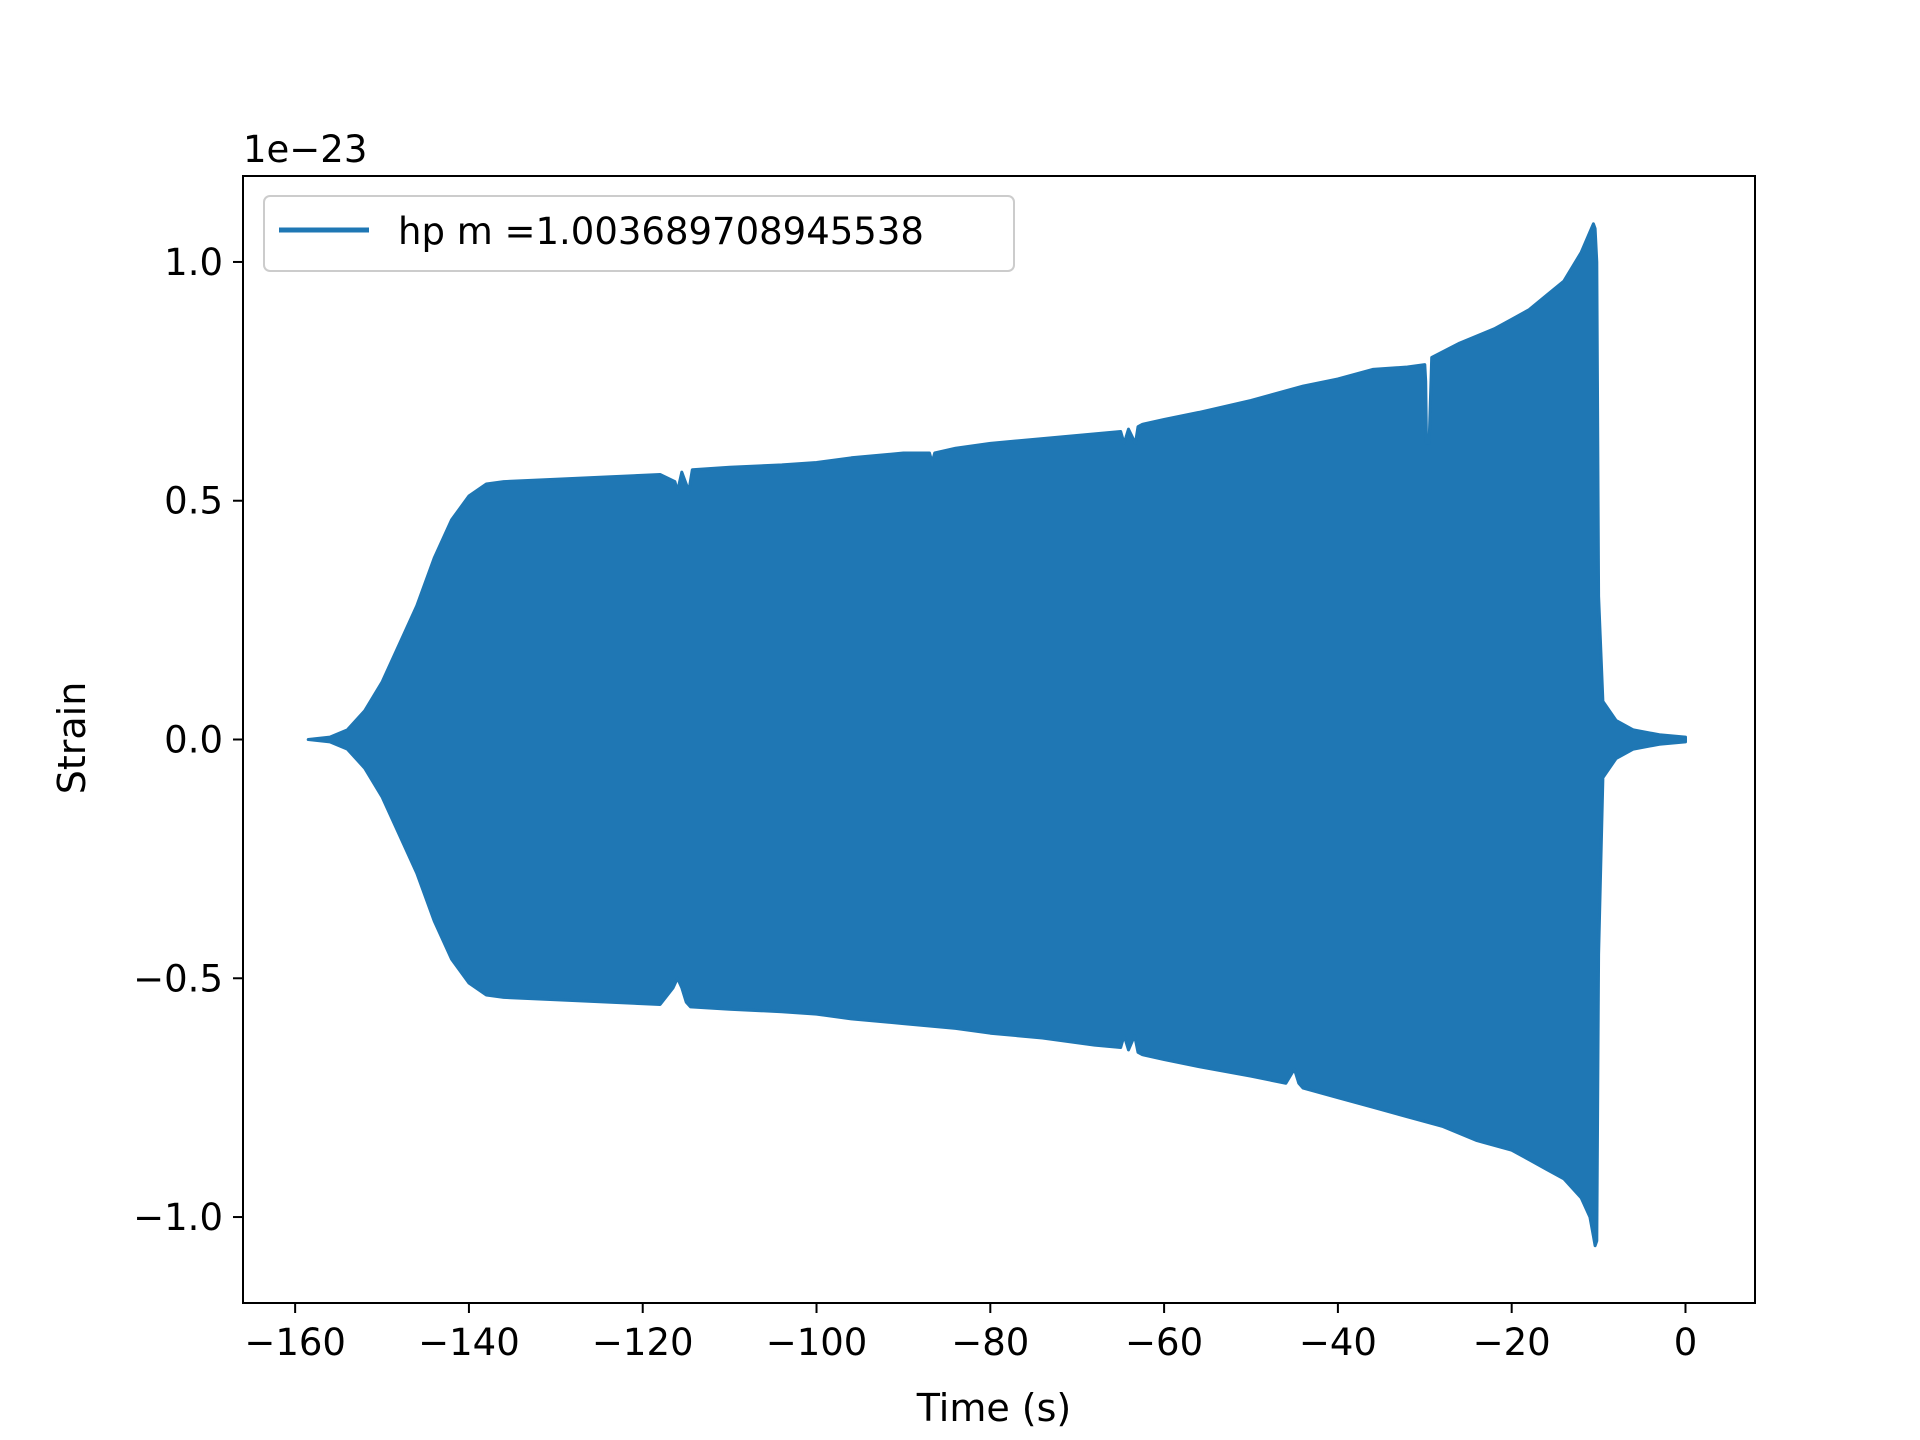 This screenshot has height=1440, width=1920. I want to click on x-tick-label: −160, so click(295, 1342).